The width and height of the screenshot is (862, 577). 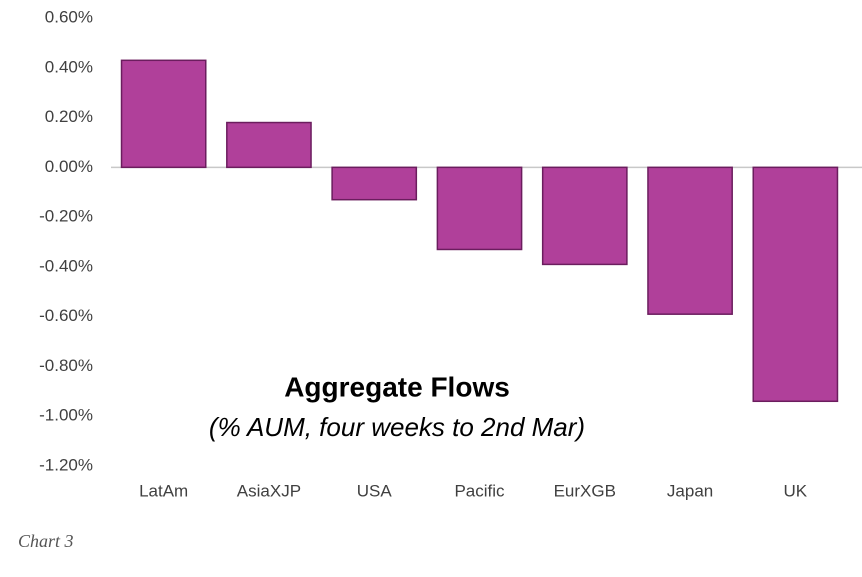 What do you see at coordinates (796, 490) in the screenshot?
I see `x-tick-label: UK` at bounding box center [796, 490].